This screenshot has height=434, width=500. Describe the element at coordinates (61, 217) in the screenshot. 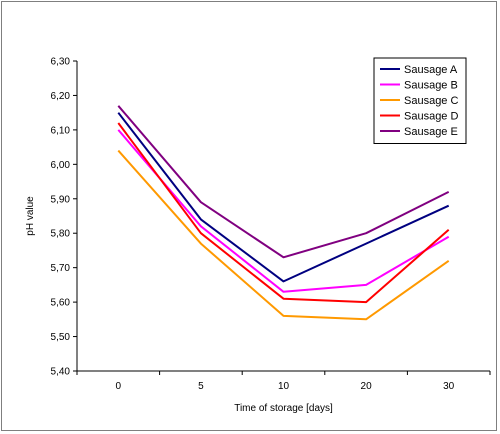

I see `y-tick-labels: 5,40 5,50 5,60 5,70 5,80 5,90 6,00 6,10 6,20 6,30` at that location.